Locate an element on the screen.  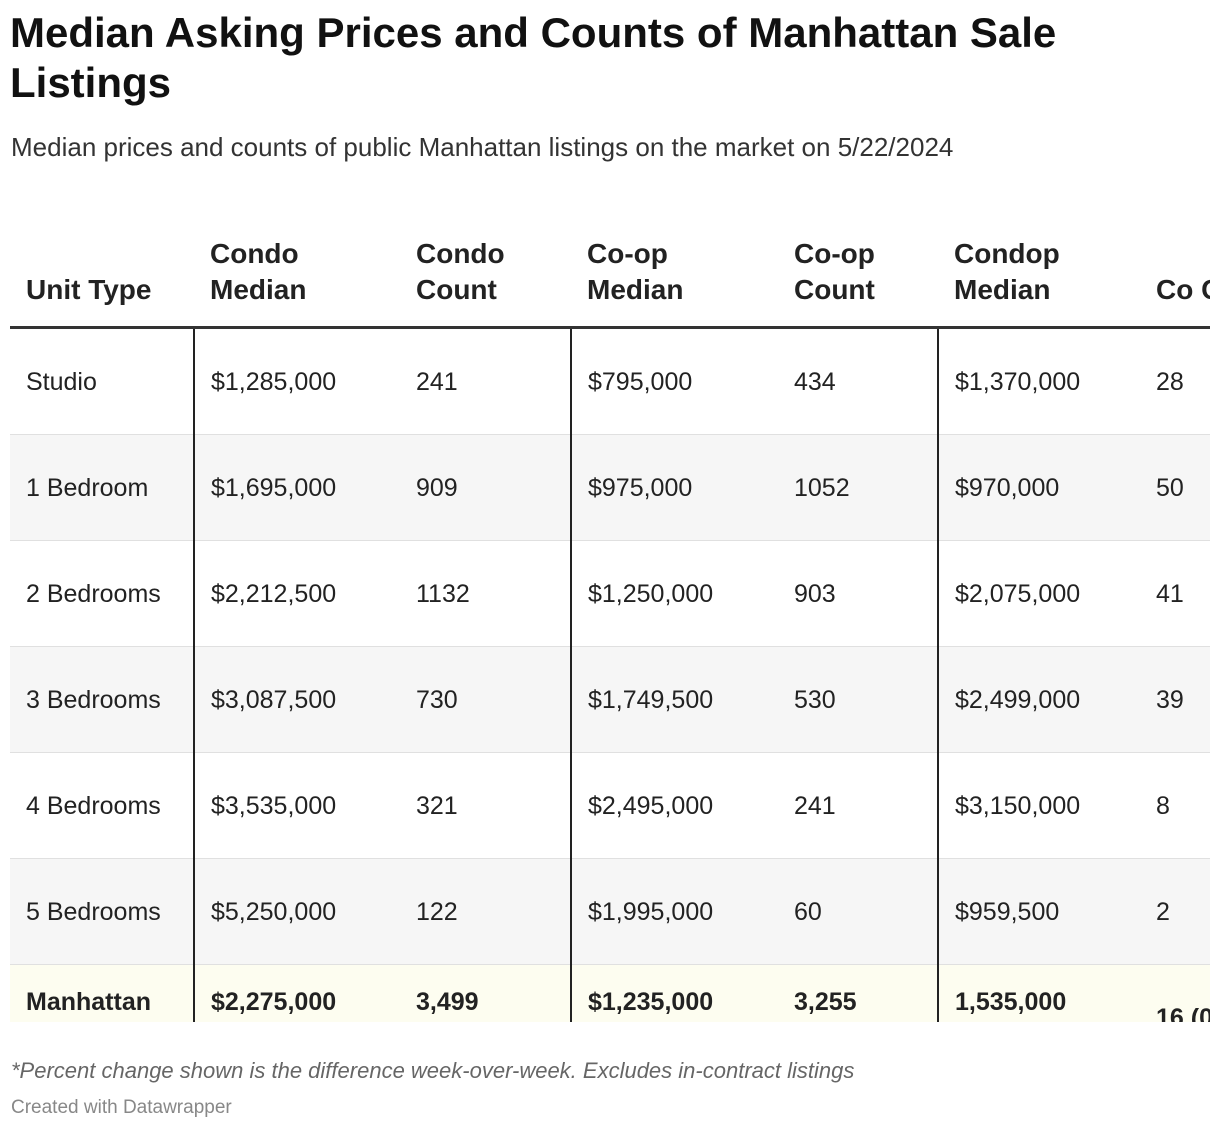
table-cell: 530 is located at coordinates (858, 699).